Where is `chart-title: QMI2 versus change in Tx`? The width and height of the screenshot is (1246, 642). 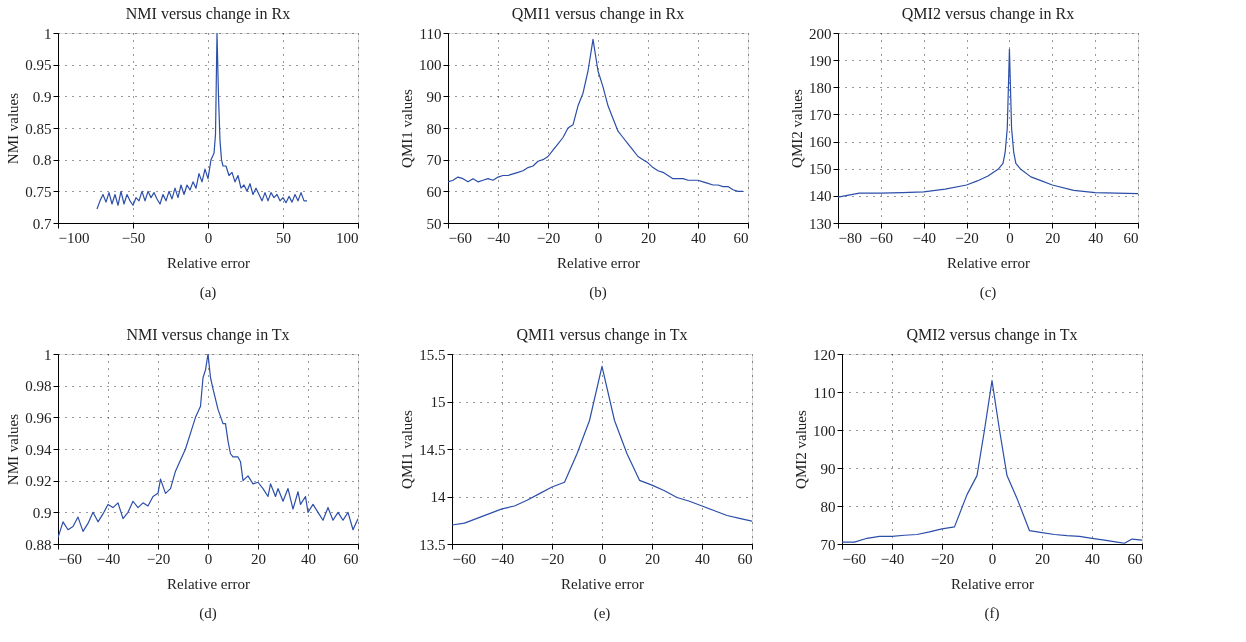 chart-title: QMI2 versus change in Tx is located at coordinates (992, 335).